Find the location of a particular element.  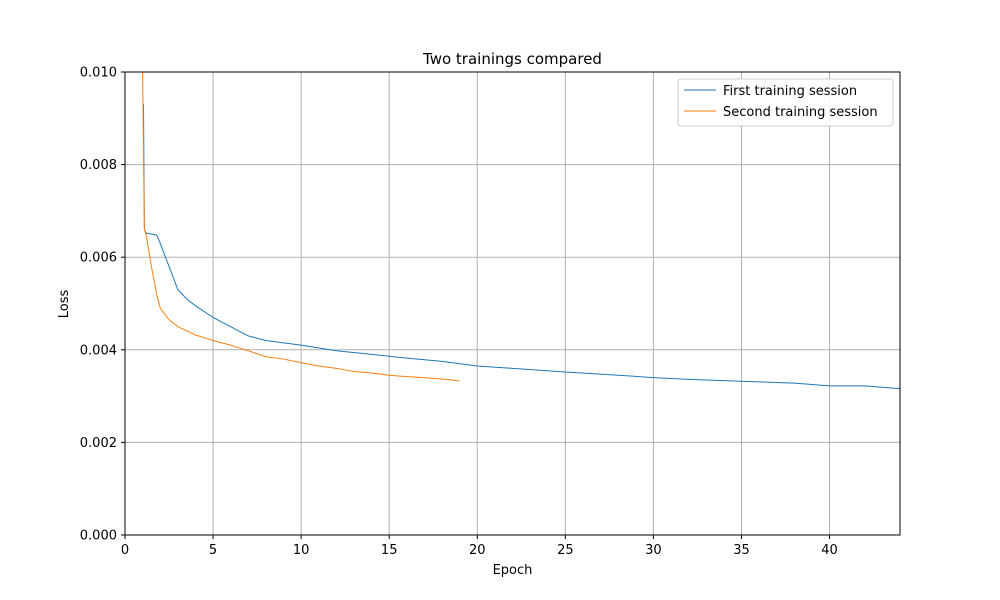

x-axis-title: Epoch is located at coordinates (513, 570).